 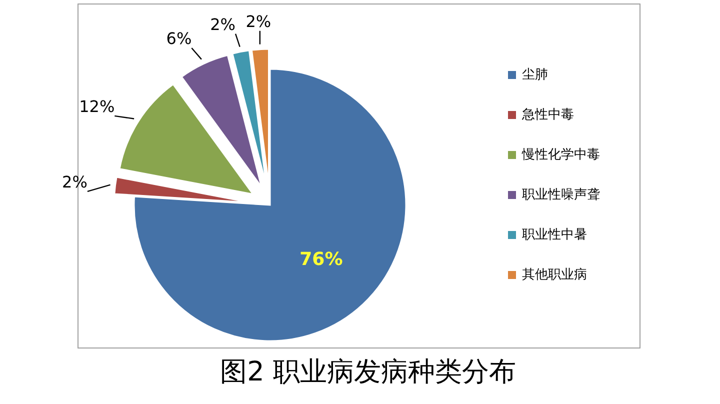 What do you see at coordinates (535, 75) in the screenshot?
I see `legend-label: 尘肺` at bounding box center [535, 75].